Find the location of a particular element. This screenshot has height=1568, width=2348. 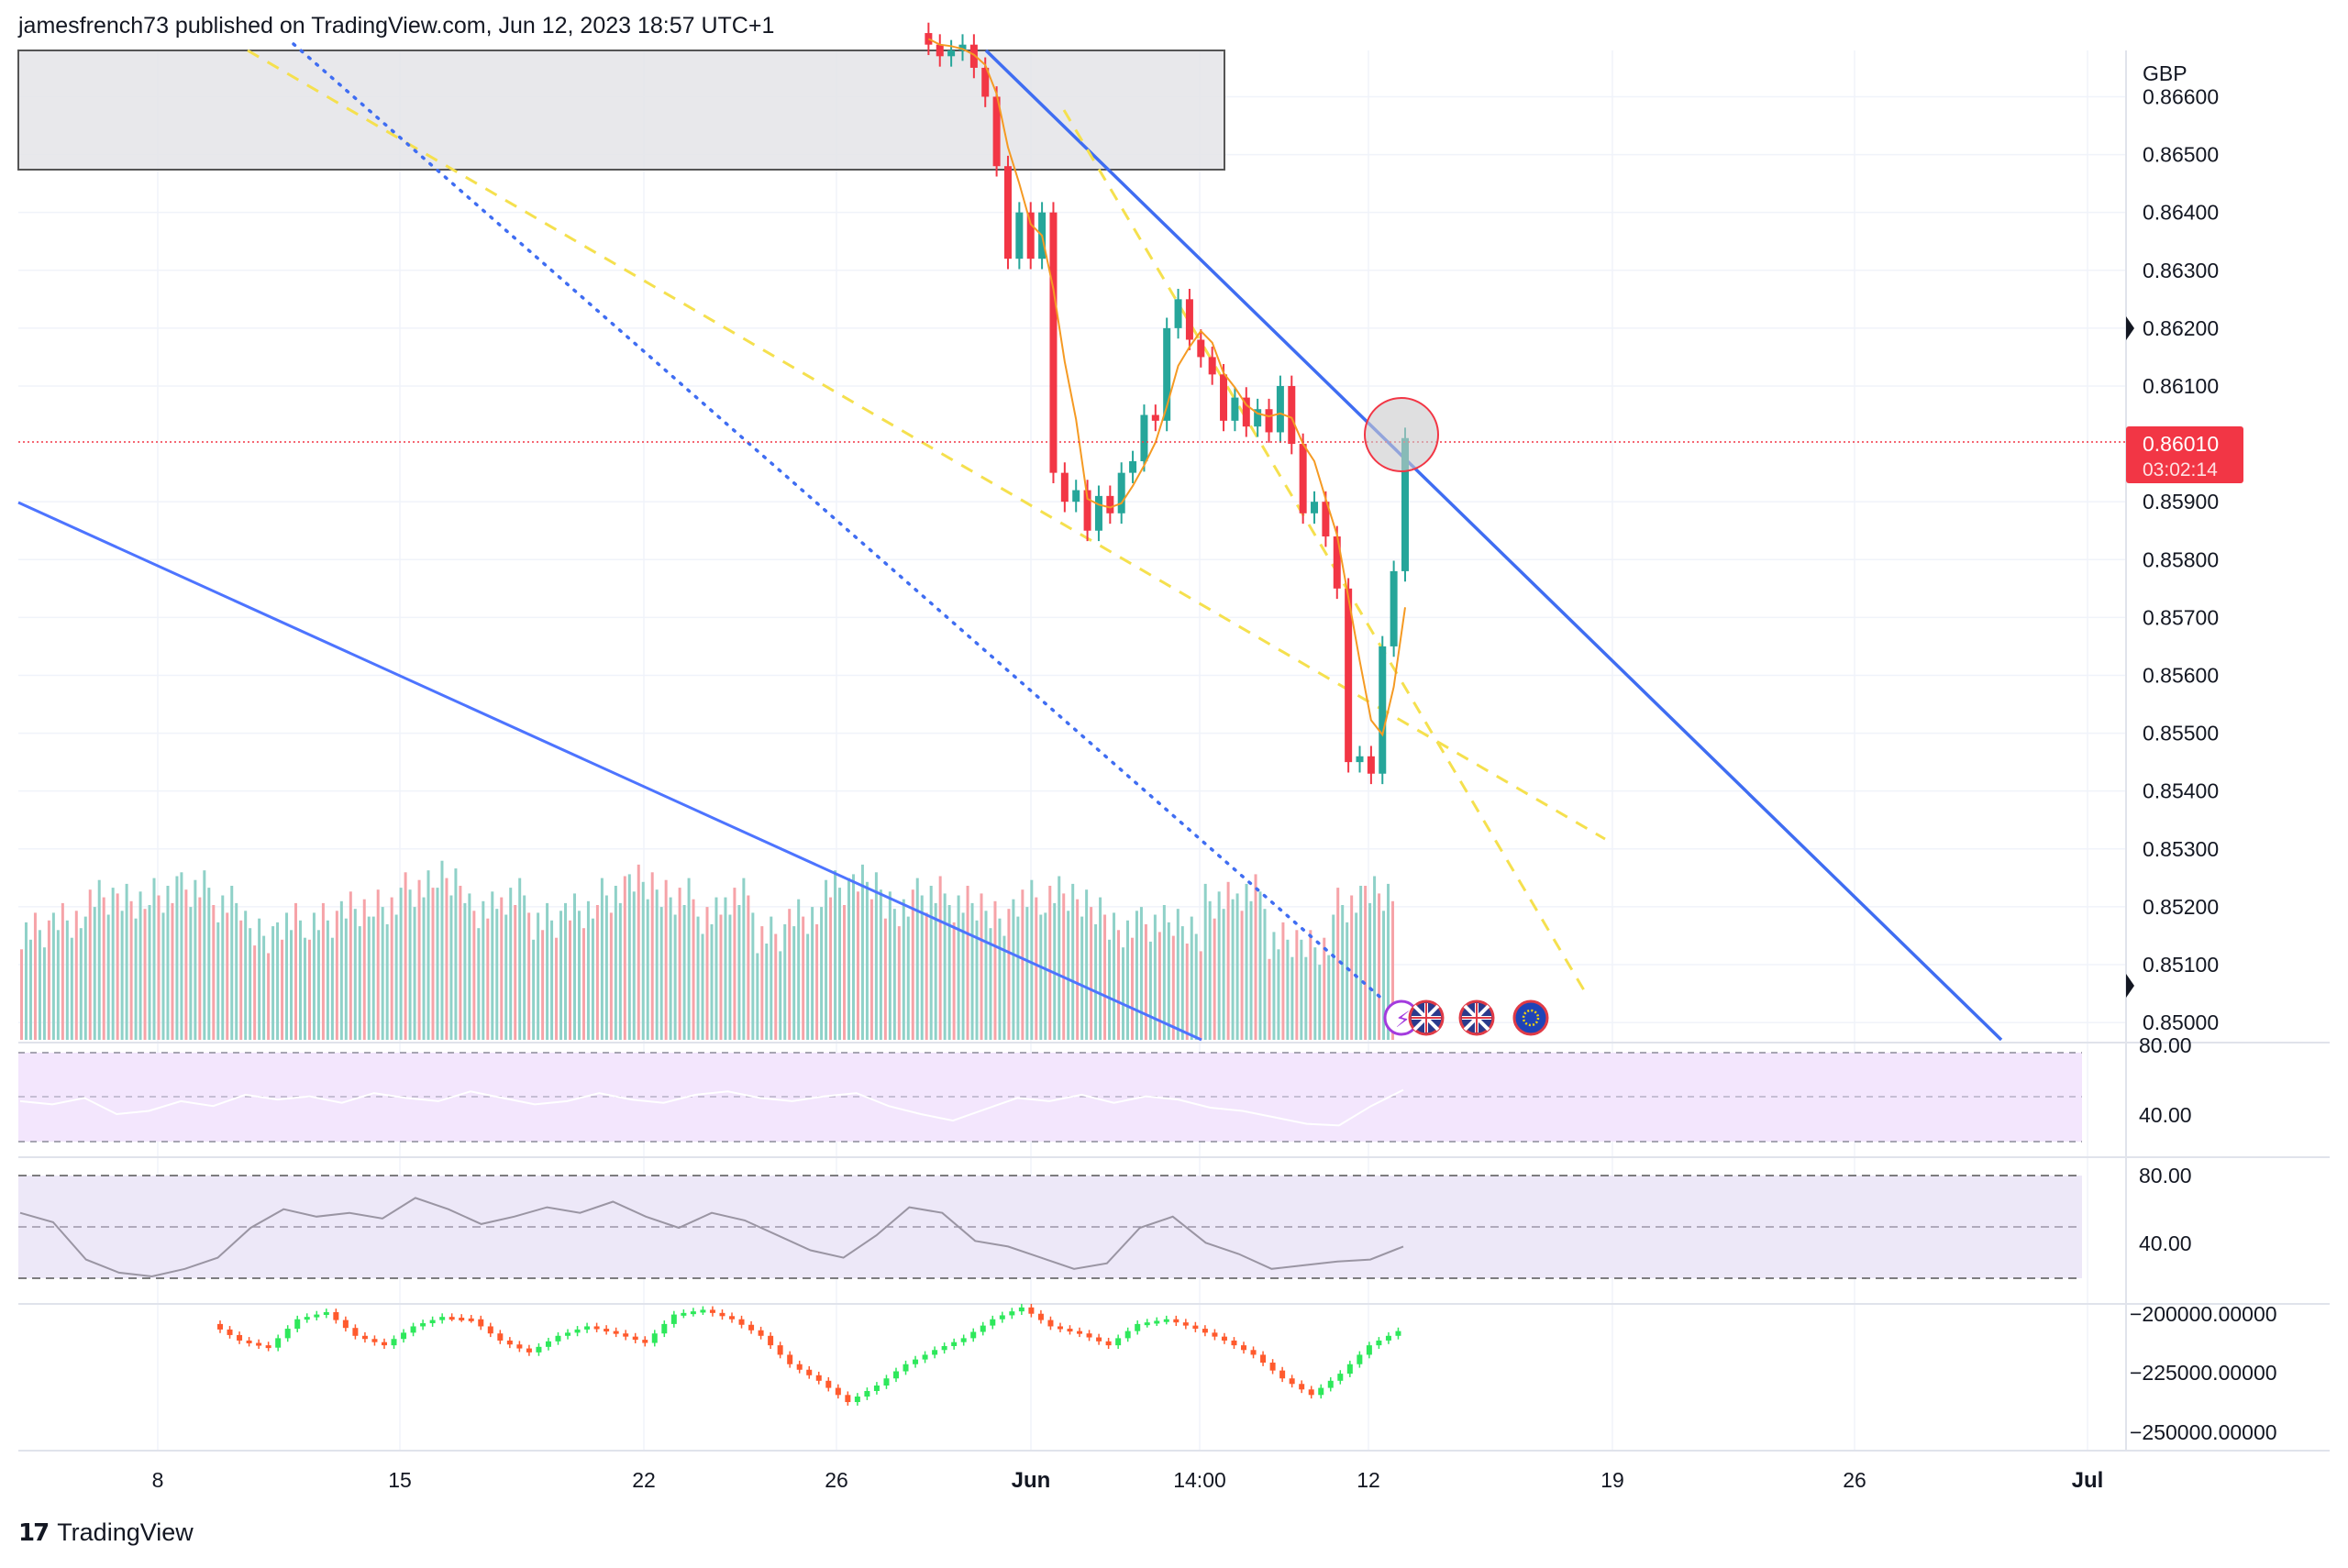

touch-circle-marker is located at coordinates (1401, 434).